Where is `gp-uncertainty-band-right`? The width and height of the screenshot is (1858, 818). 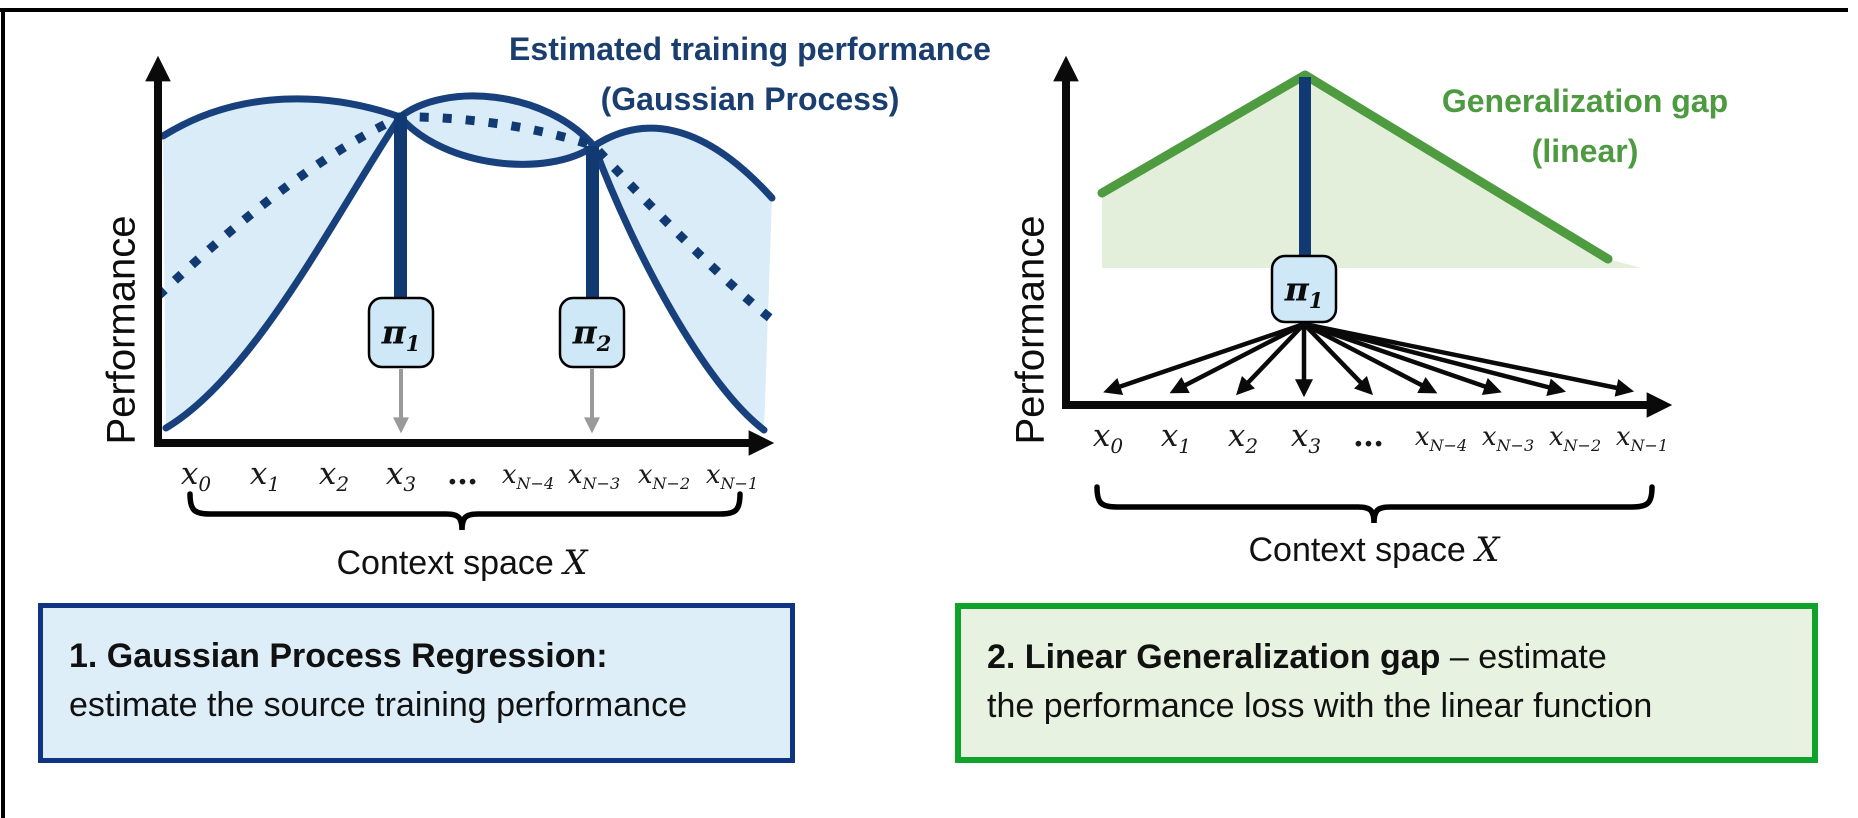
gp-uncertainty-band-right is located at coordinates (683, 279).